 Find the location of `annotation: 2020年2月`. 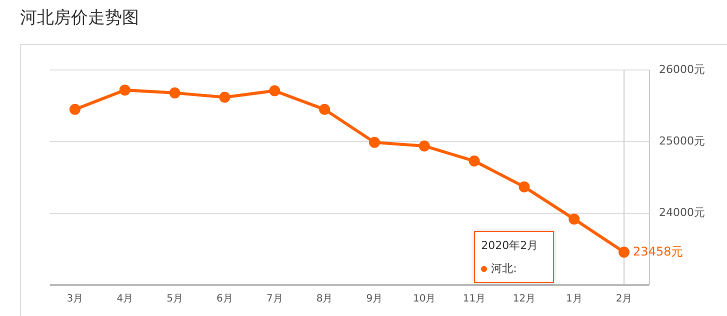

annotation: 2020年2月 is located at coordinates (510, 245).